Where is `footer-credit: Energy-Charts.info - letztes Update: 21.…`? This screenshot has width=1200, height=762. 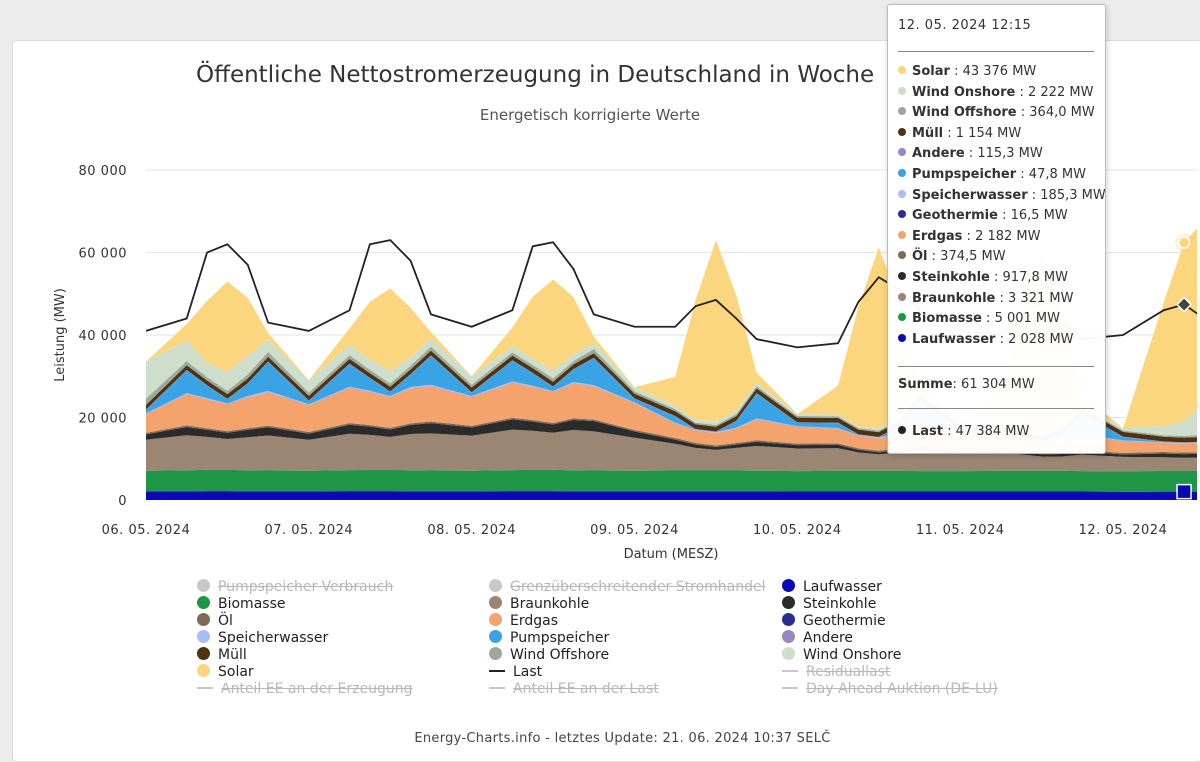 footer-credit: Energy-Charts.info - letztes Update: 21.… is located at coordinates (622, 738).